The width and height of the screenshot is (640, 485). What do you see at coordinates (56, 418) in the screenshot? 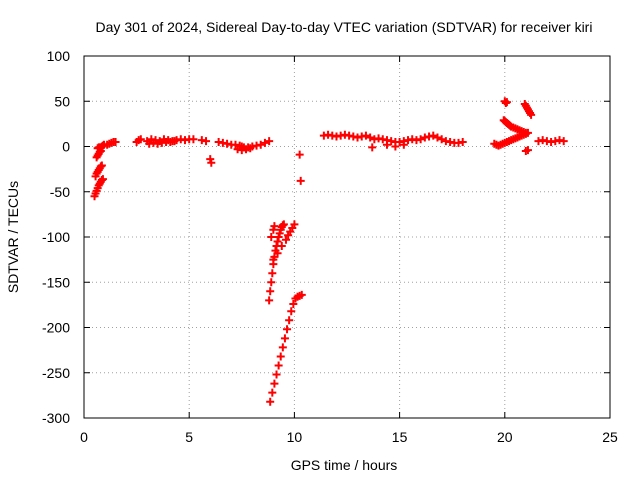
I see `y-tick-label: -300` at bounding box center [56, 418].